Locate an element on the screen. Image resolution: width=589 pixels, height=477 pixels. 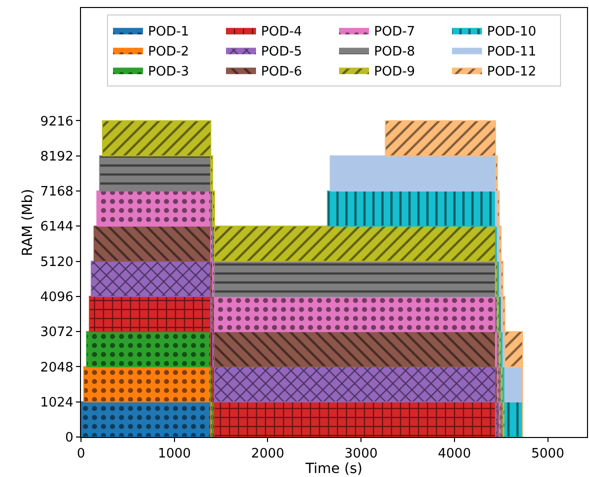
legend-label: POD-6 is located at coordinates (281, 72).